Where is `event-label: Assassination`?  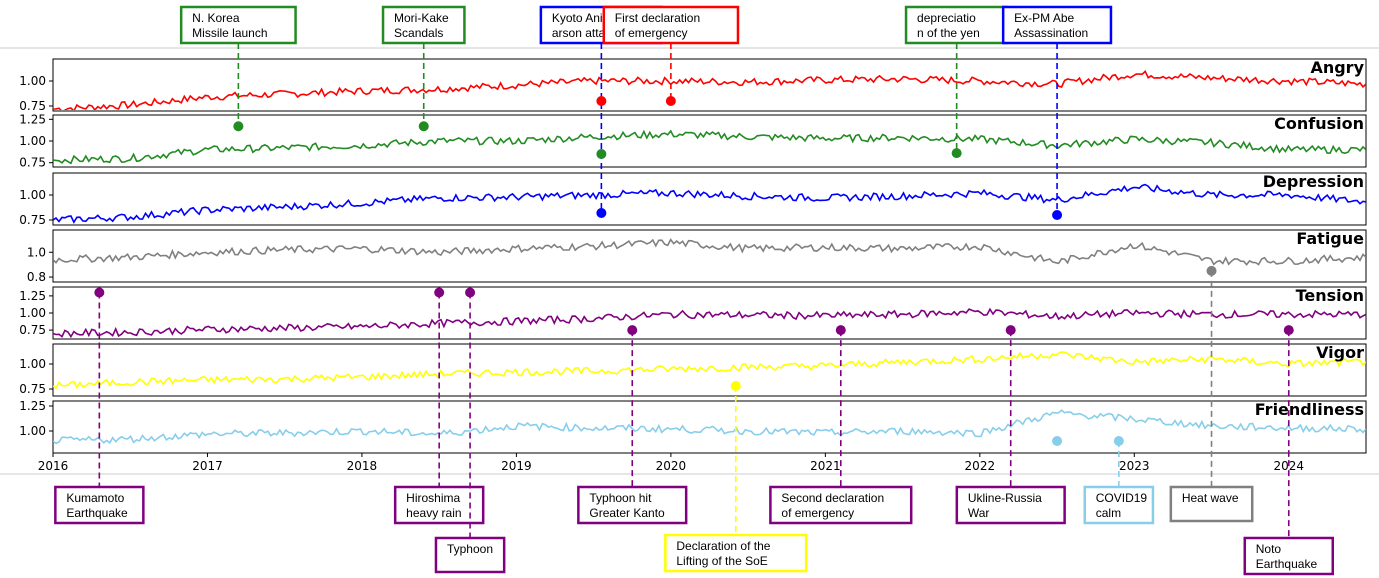
event-label: Assassination is located at coordinates (1051, 33).